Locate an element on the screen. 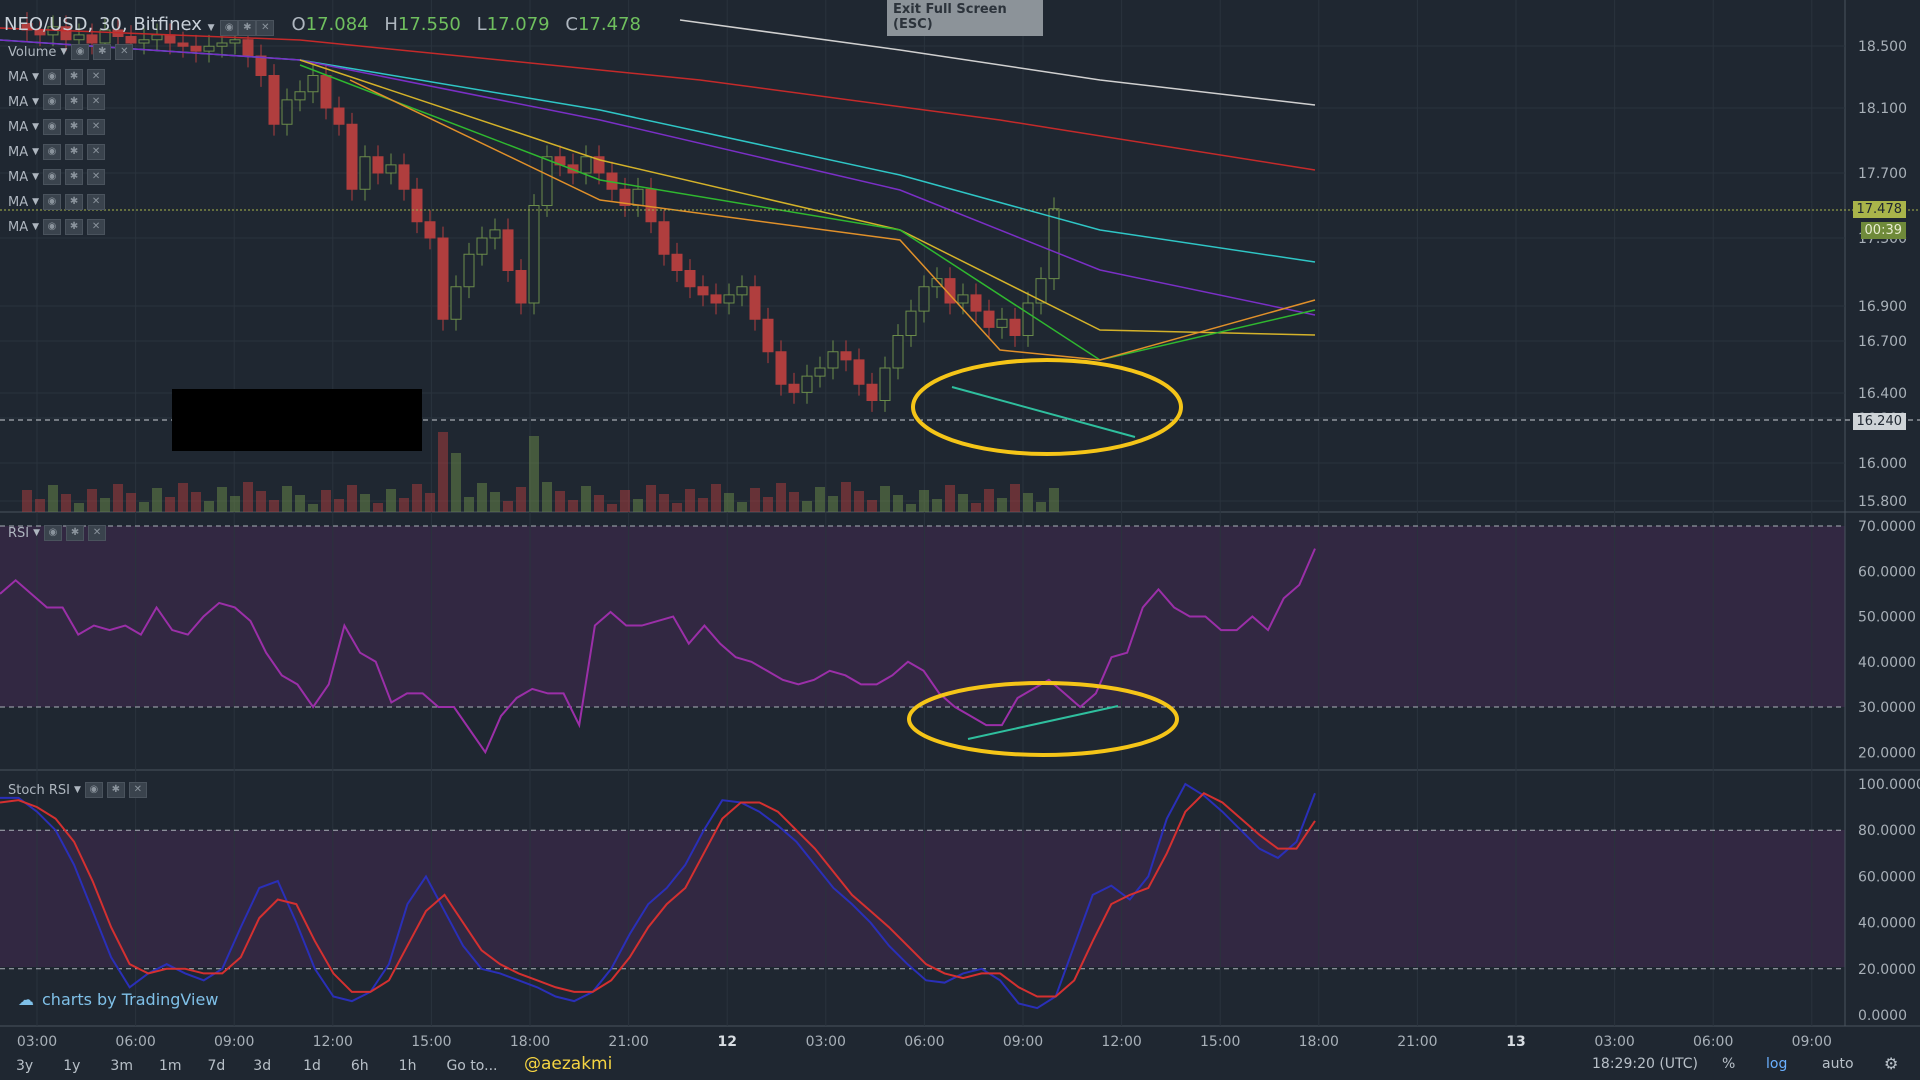 The height and width of the screenshot is (1080, 1920). timeframe-1y: 1y is located at coordinates (72, 1065).